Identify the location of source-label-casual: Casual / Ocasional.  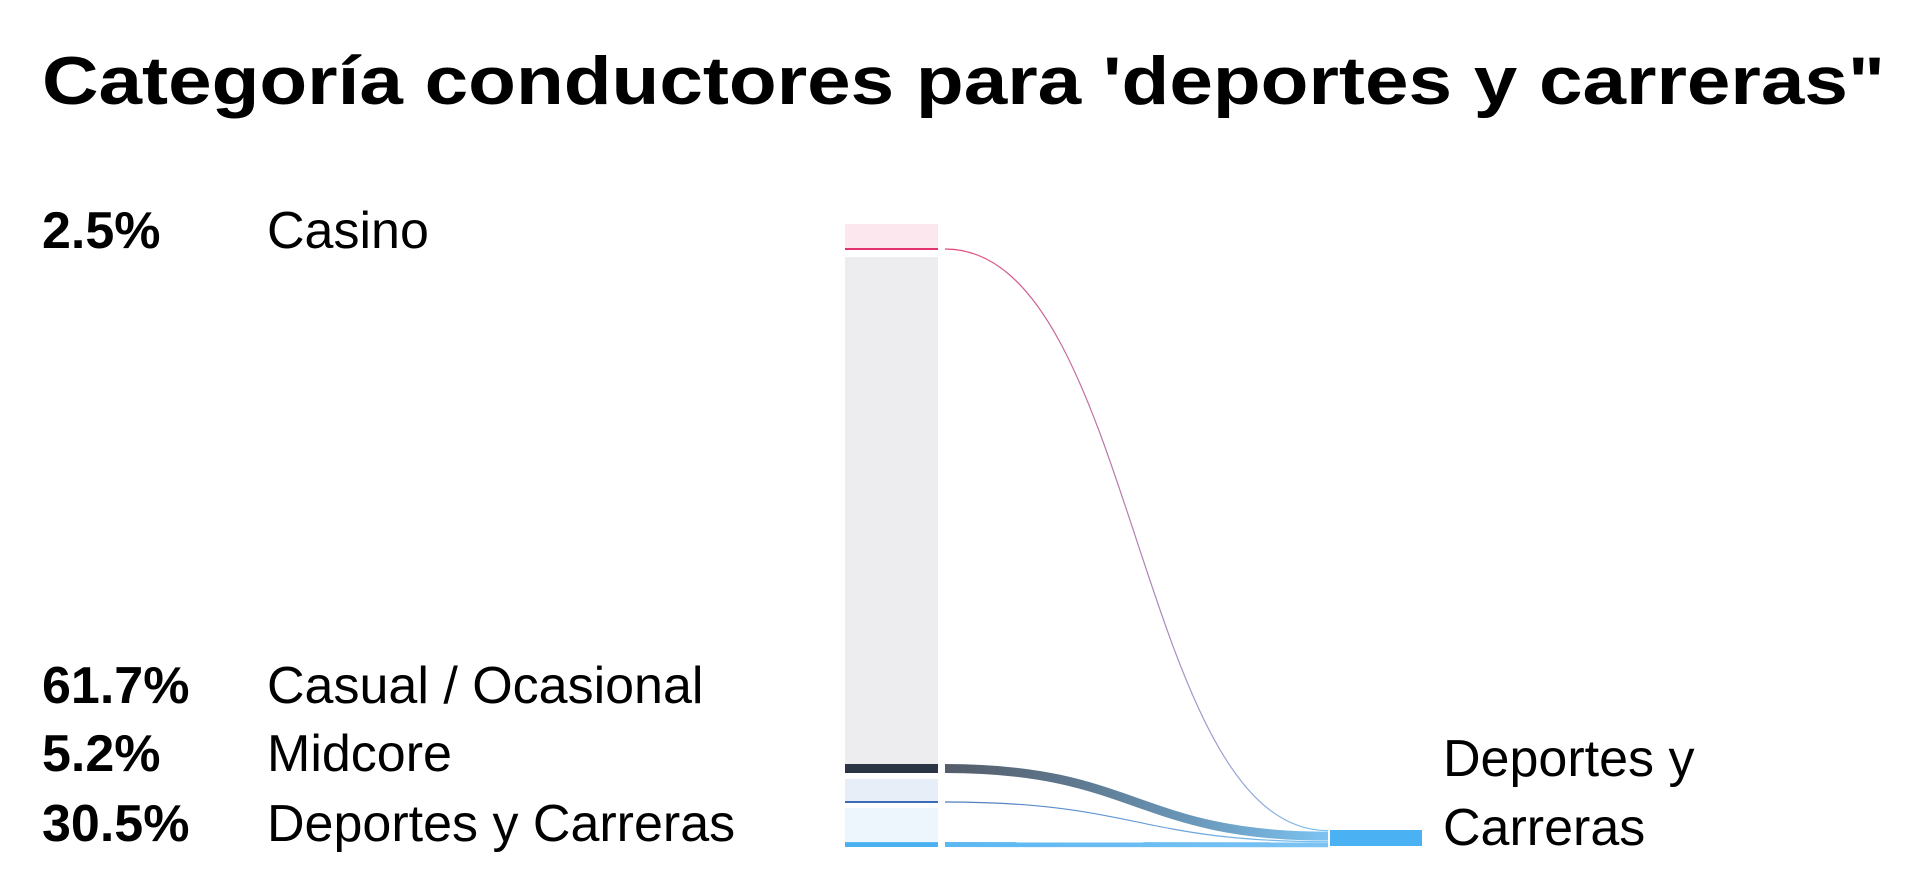
(485, 686).